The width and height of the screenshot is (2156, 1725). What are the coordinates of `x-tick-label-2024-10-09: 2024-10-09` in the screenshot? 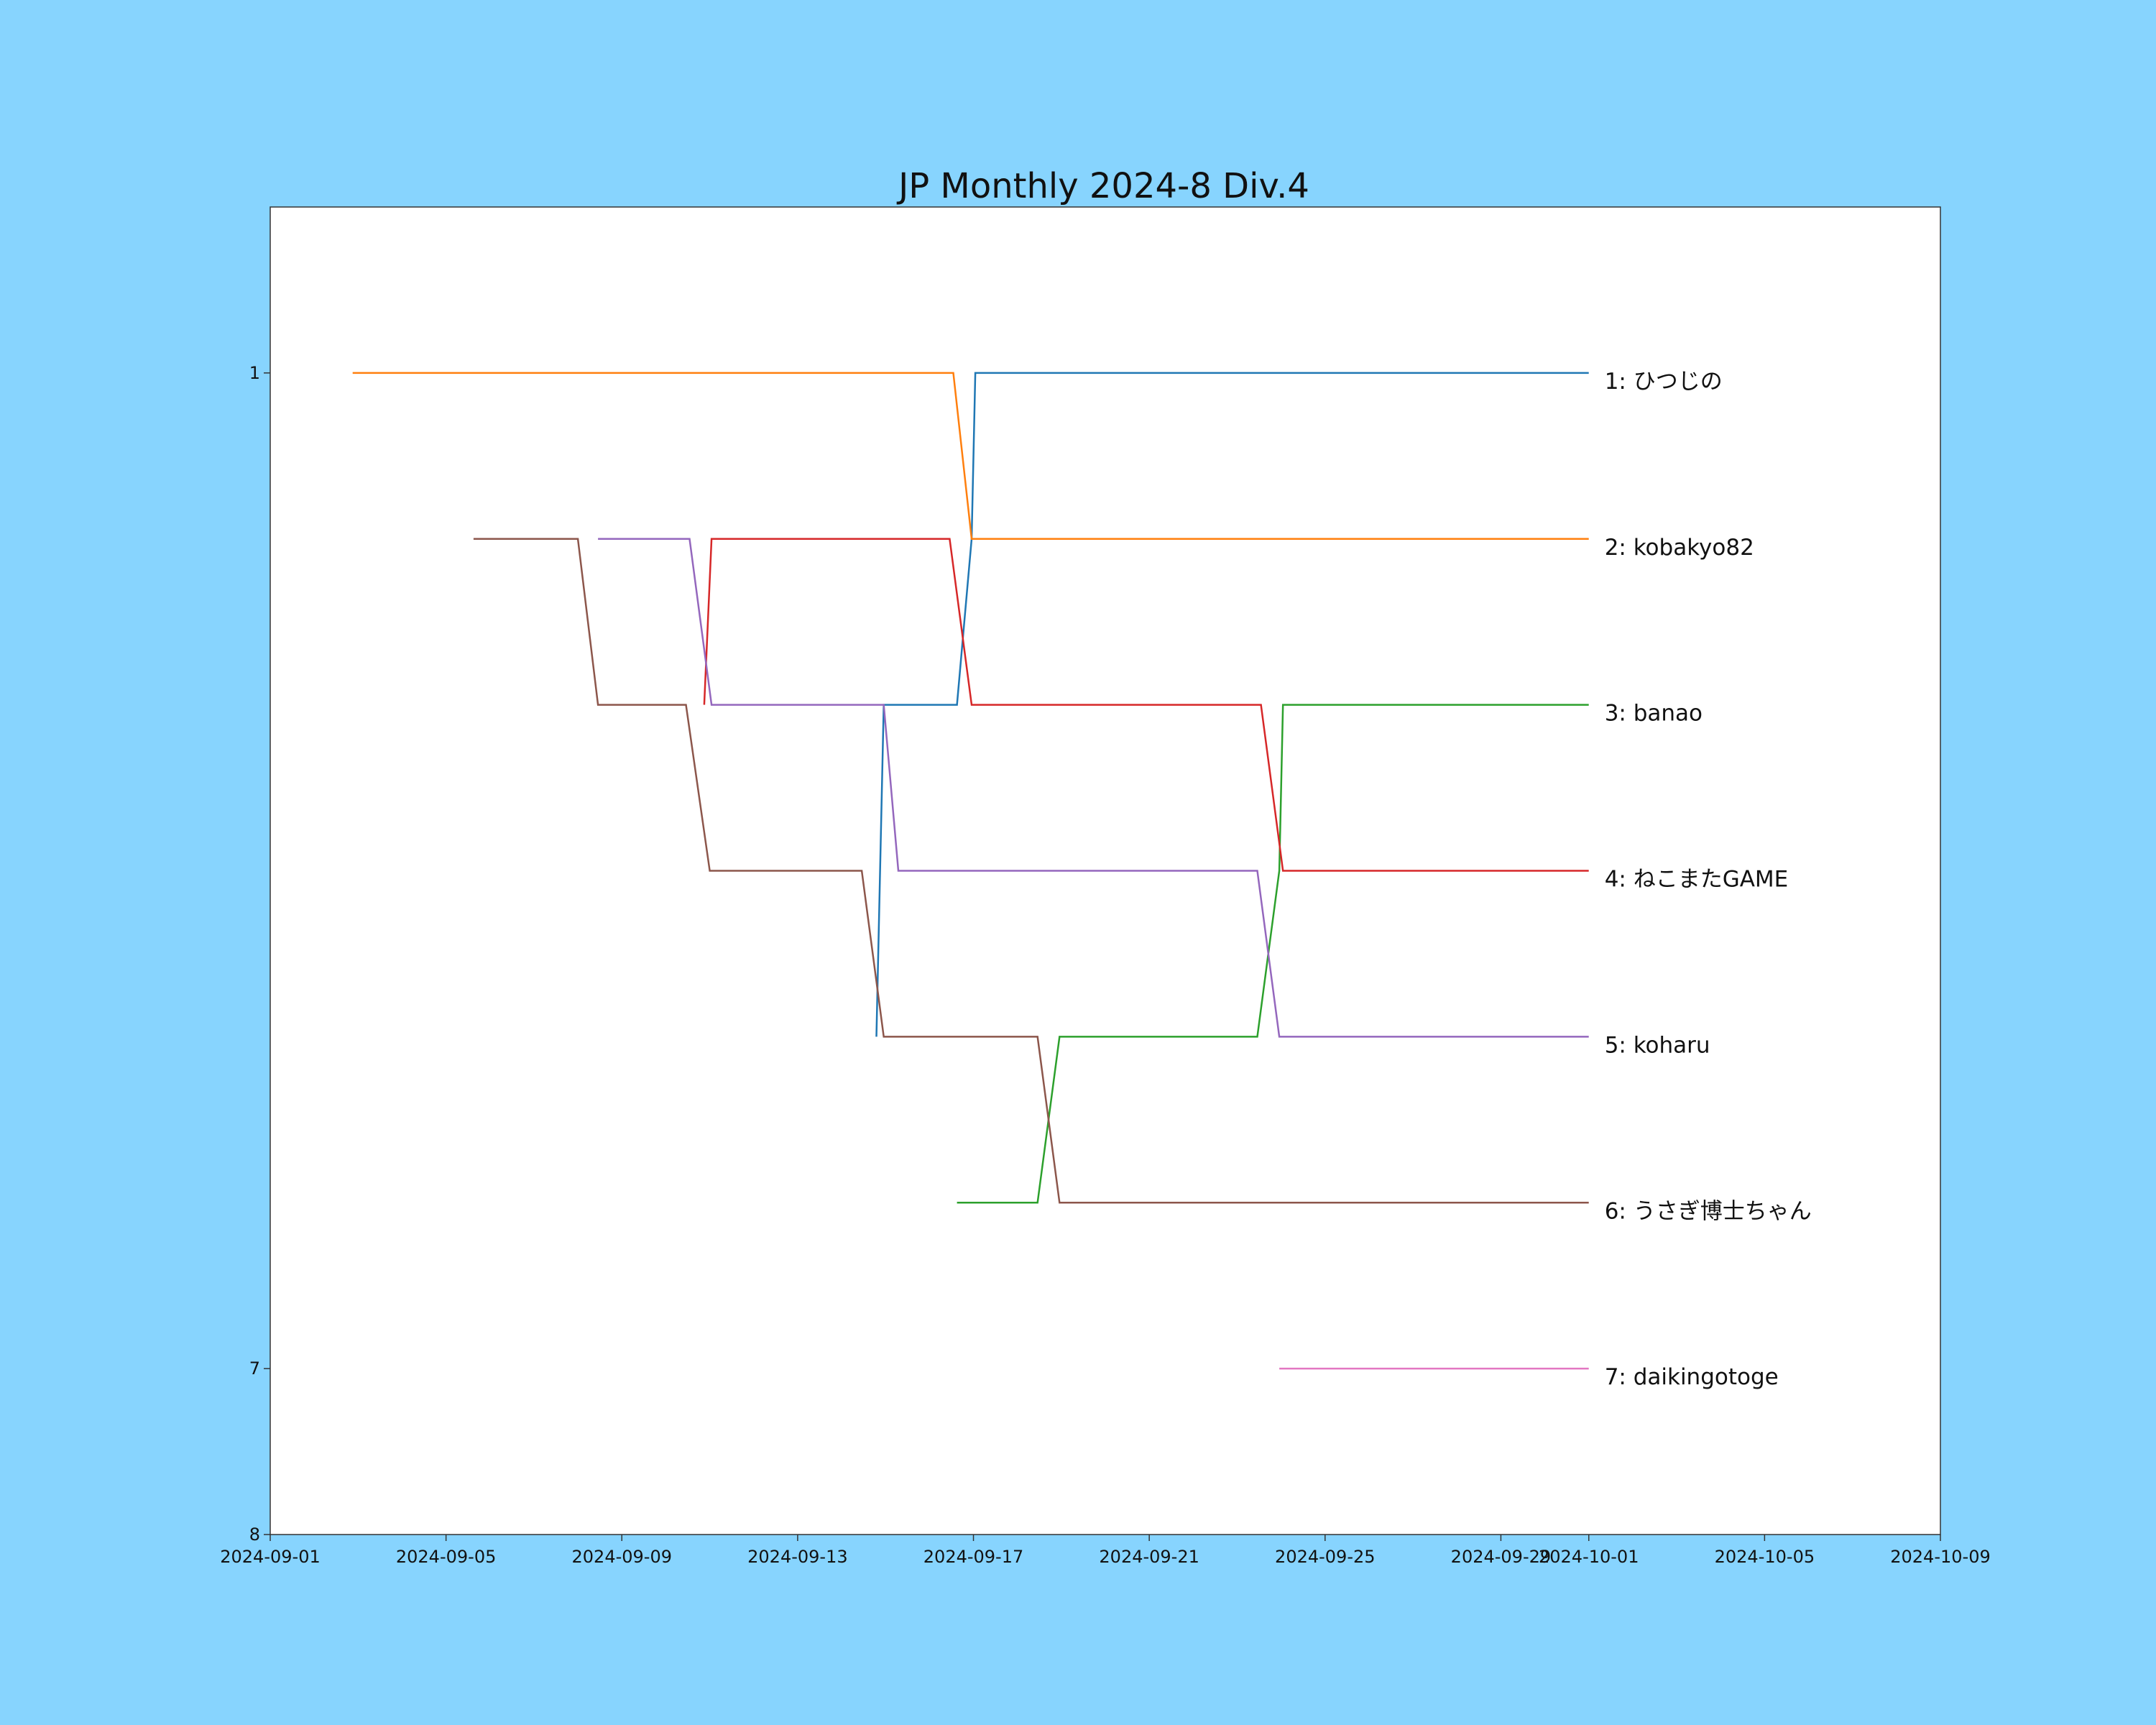 It's located at (1940, 1557).